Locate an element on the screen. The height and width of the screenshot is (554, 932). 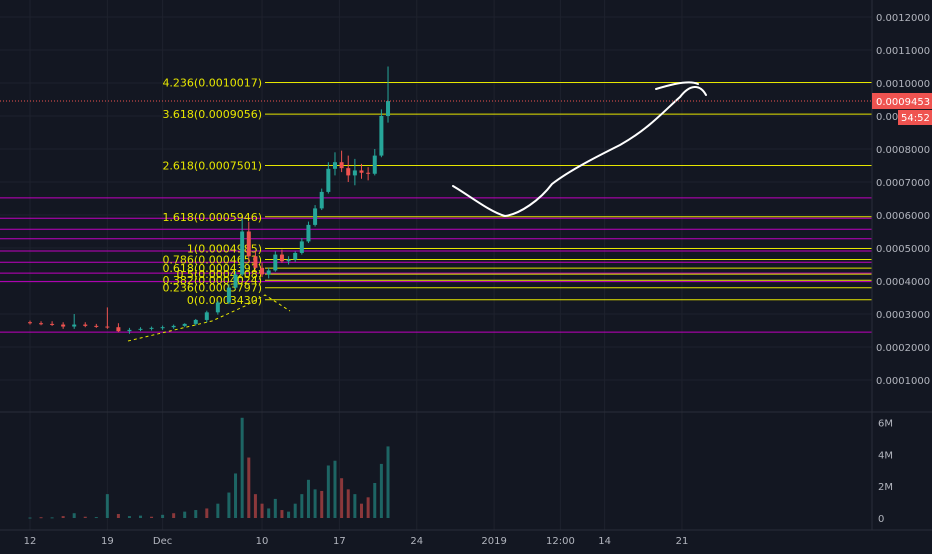
price-tick-label: 0.0003000 is located at coordinates (903, 315).